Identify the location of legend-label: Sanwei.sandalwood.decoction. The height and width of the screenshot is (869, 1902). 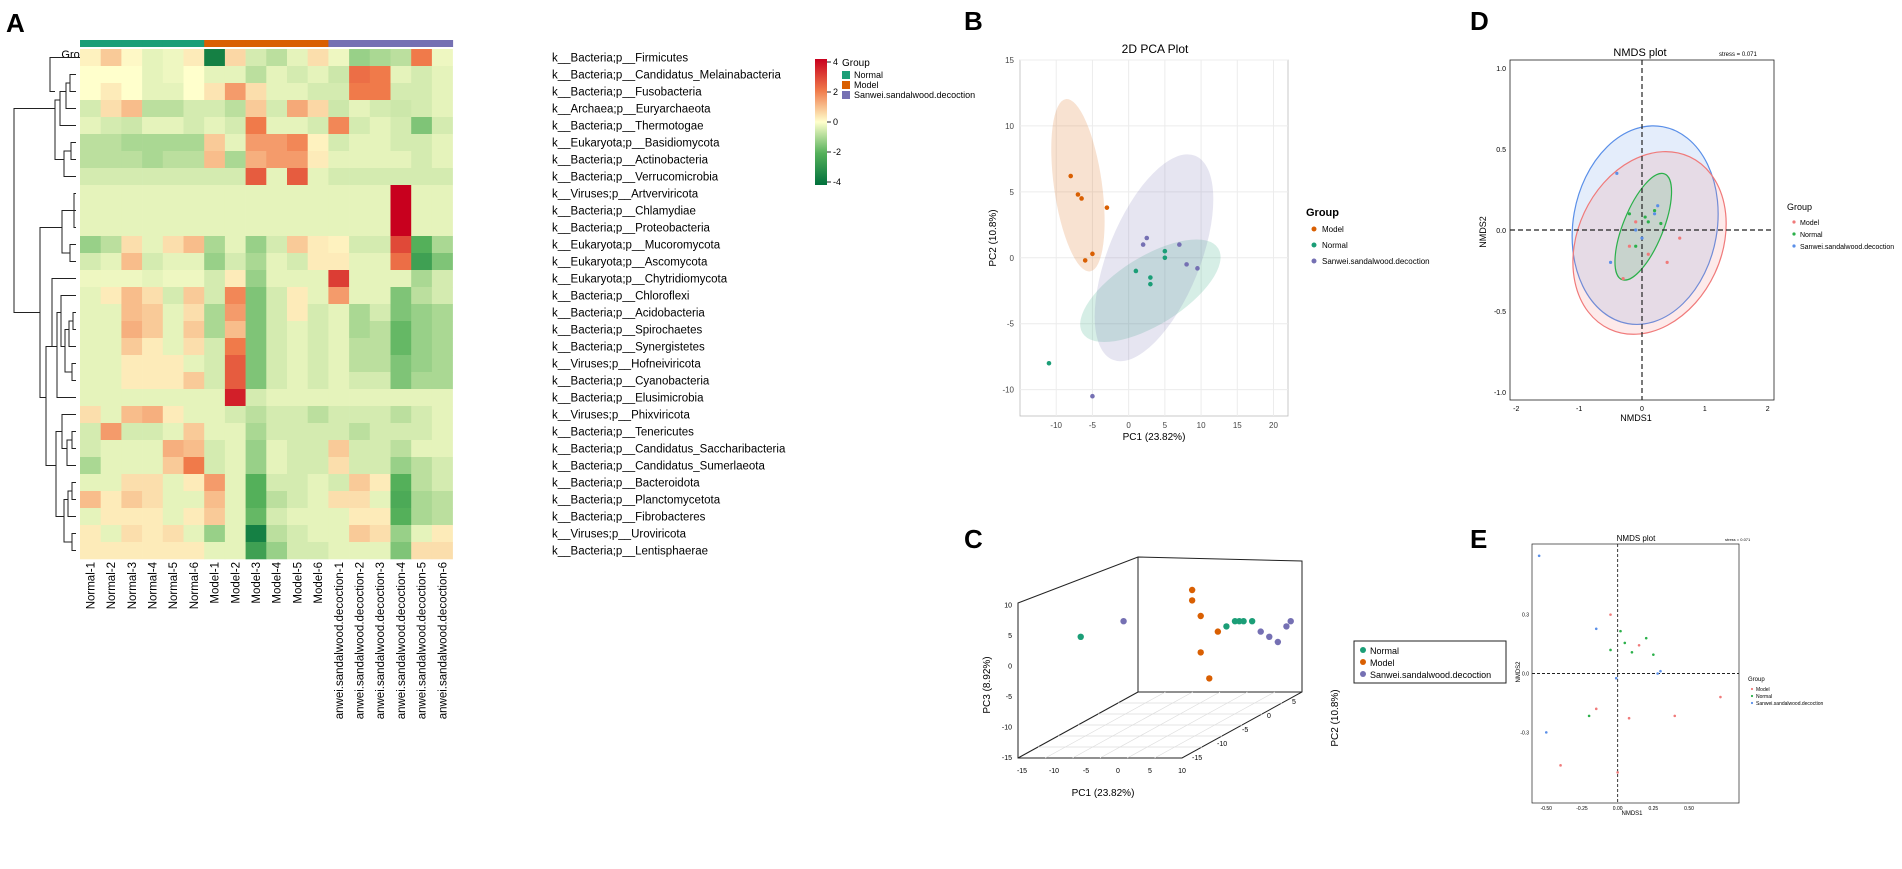
(1376, 261).